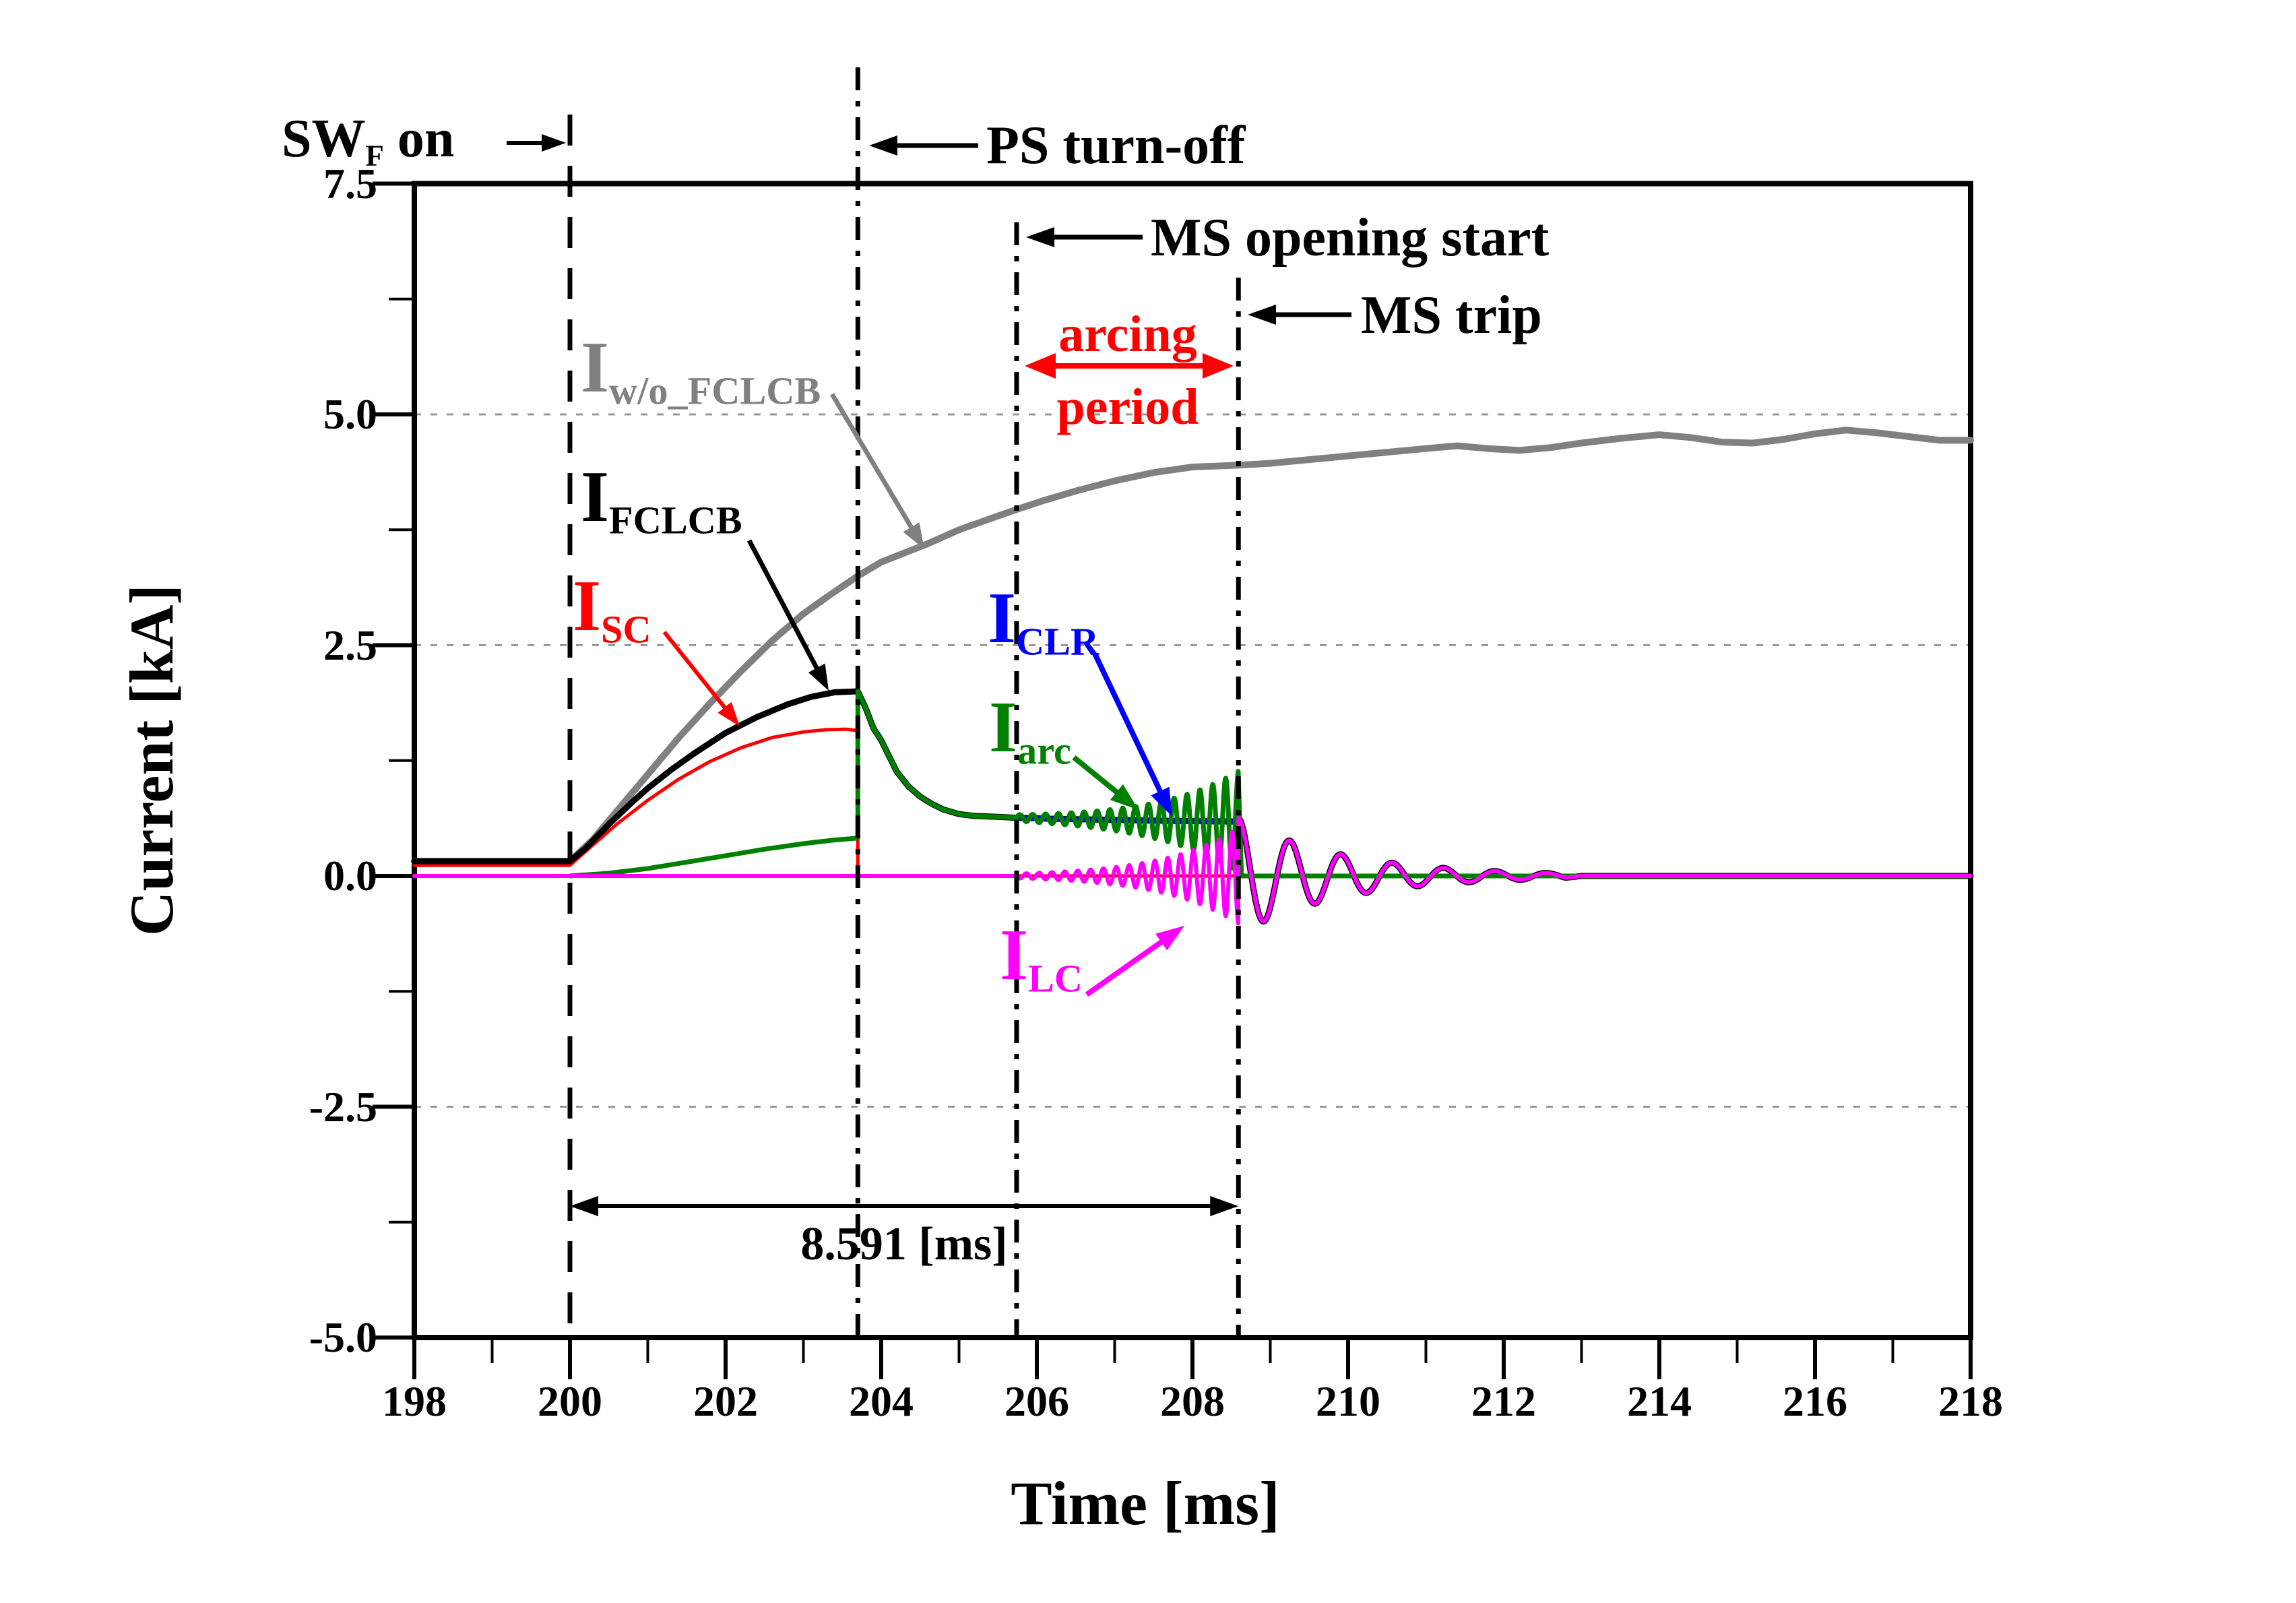  Describe the element at coordinates (343, 1106) in the screenshot. I see `y-tick-label: -2.5` at that location.